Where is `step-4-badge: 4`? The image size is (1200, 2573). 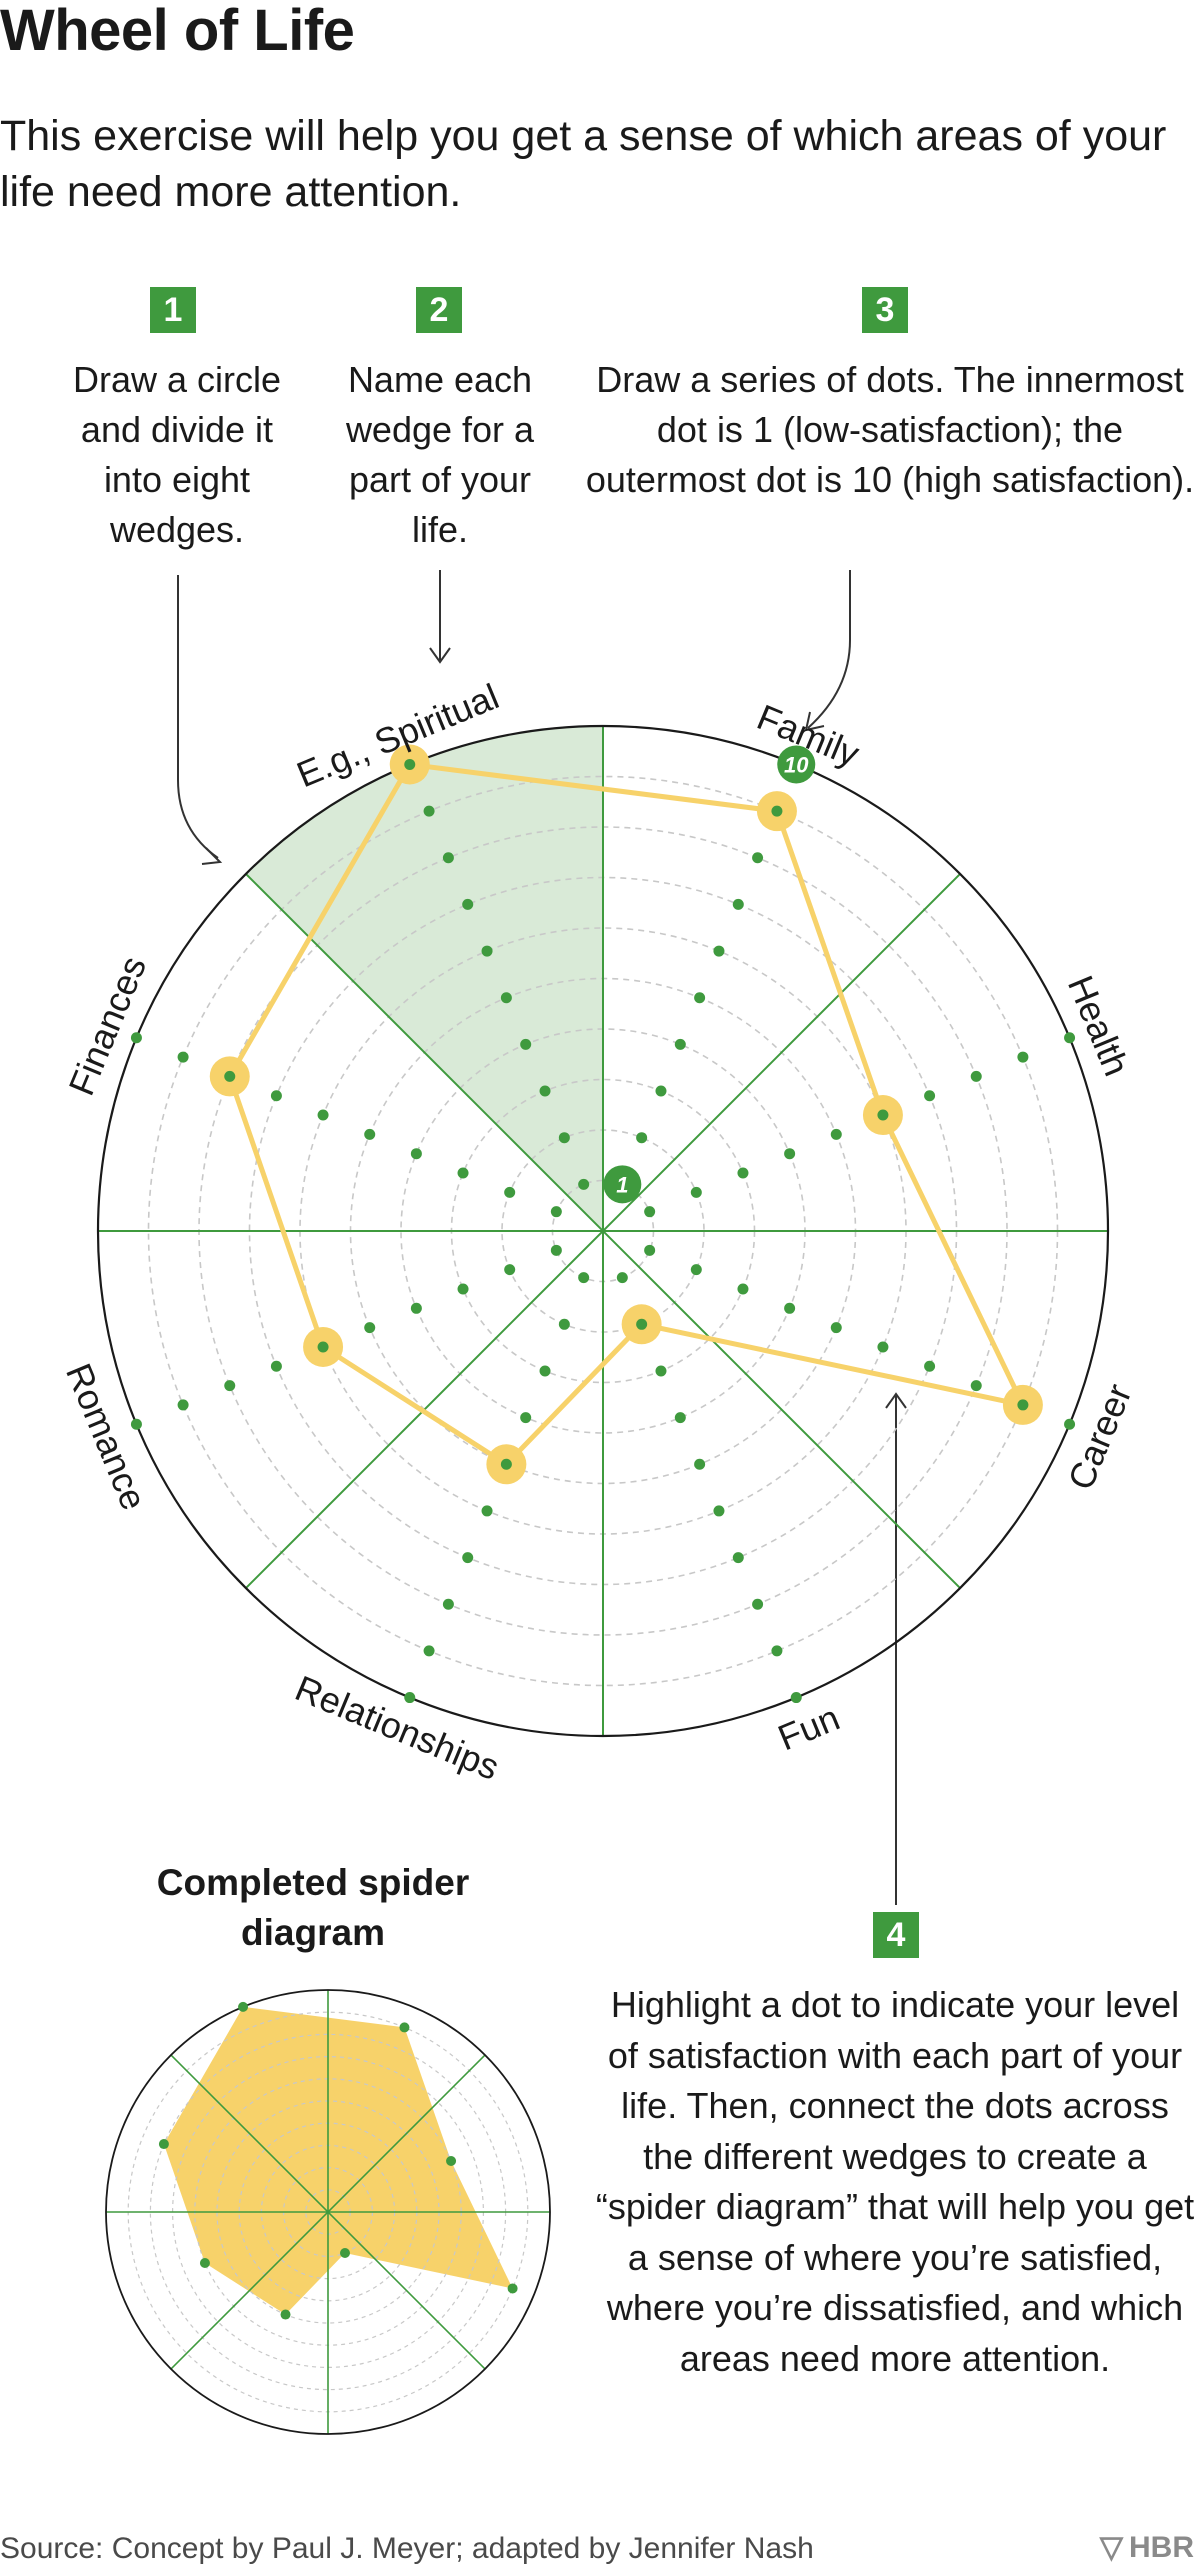
step-4-badge: 4 is located at coordinates (896, 1935).